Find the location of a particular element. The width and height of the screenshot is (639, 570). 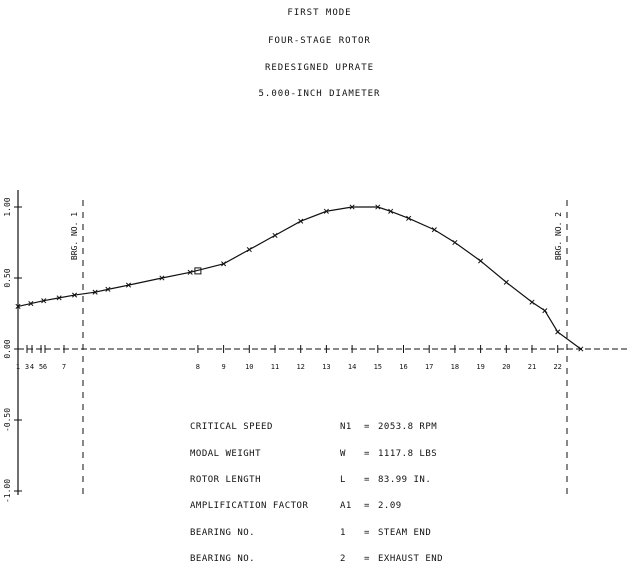

y-tick-label: -1.00 is located at coordinates (7, 491).